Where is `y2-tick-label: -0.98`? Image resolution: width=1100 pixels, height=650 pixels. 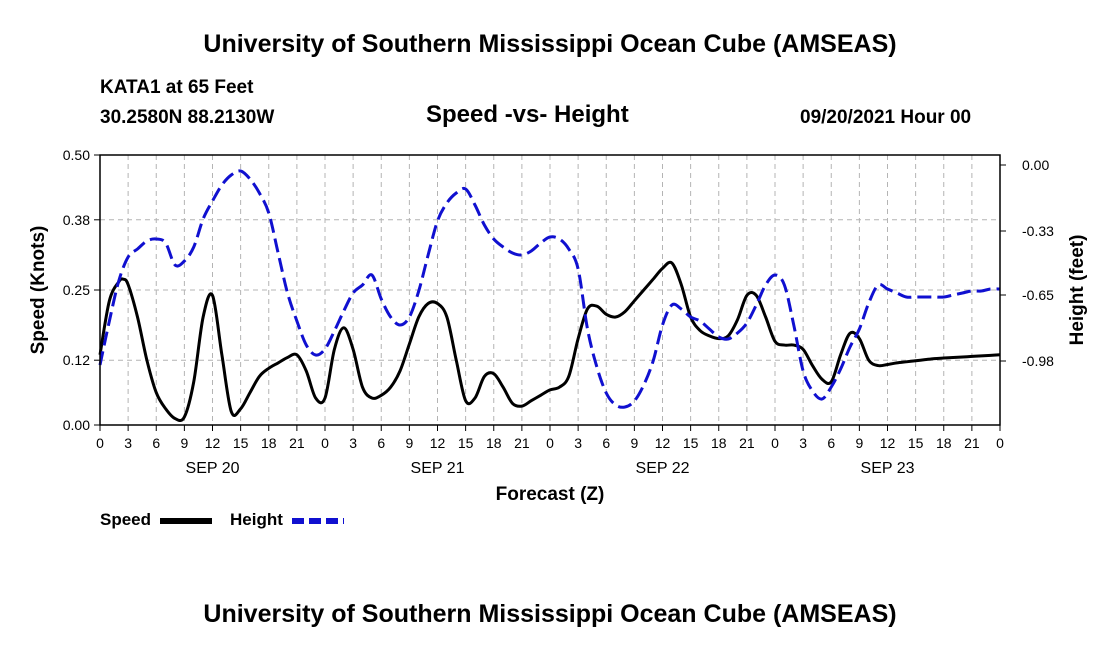 y2-tick-label: -0.98 is located at coordinates (1038, 361).